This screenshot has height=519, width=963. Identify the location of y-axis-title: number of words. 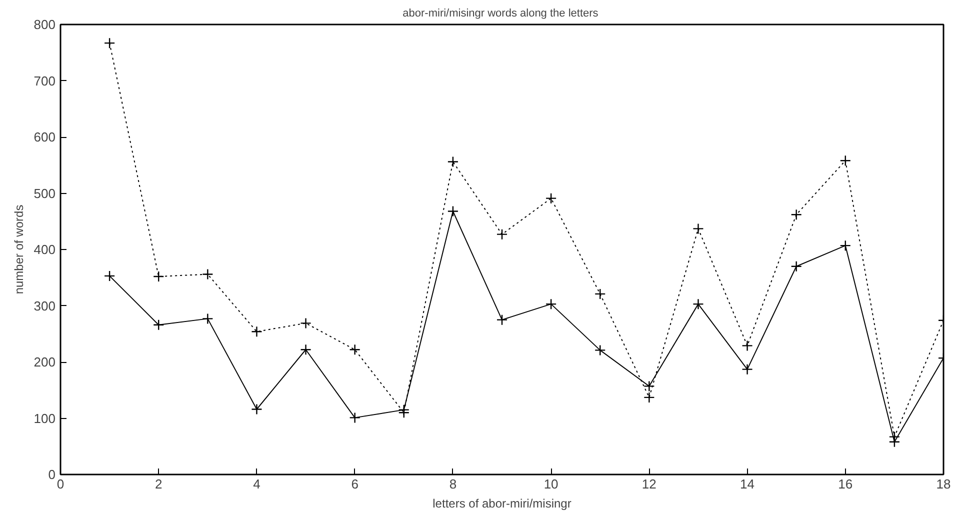
(19, 249).